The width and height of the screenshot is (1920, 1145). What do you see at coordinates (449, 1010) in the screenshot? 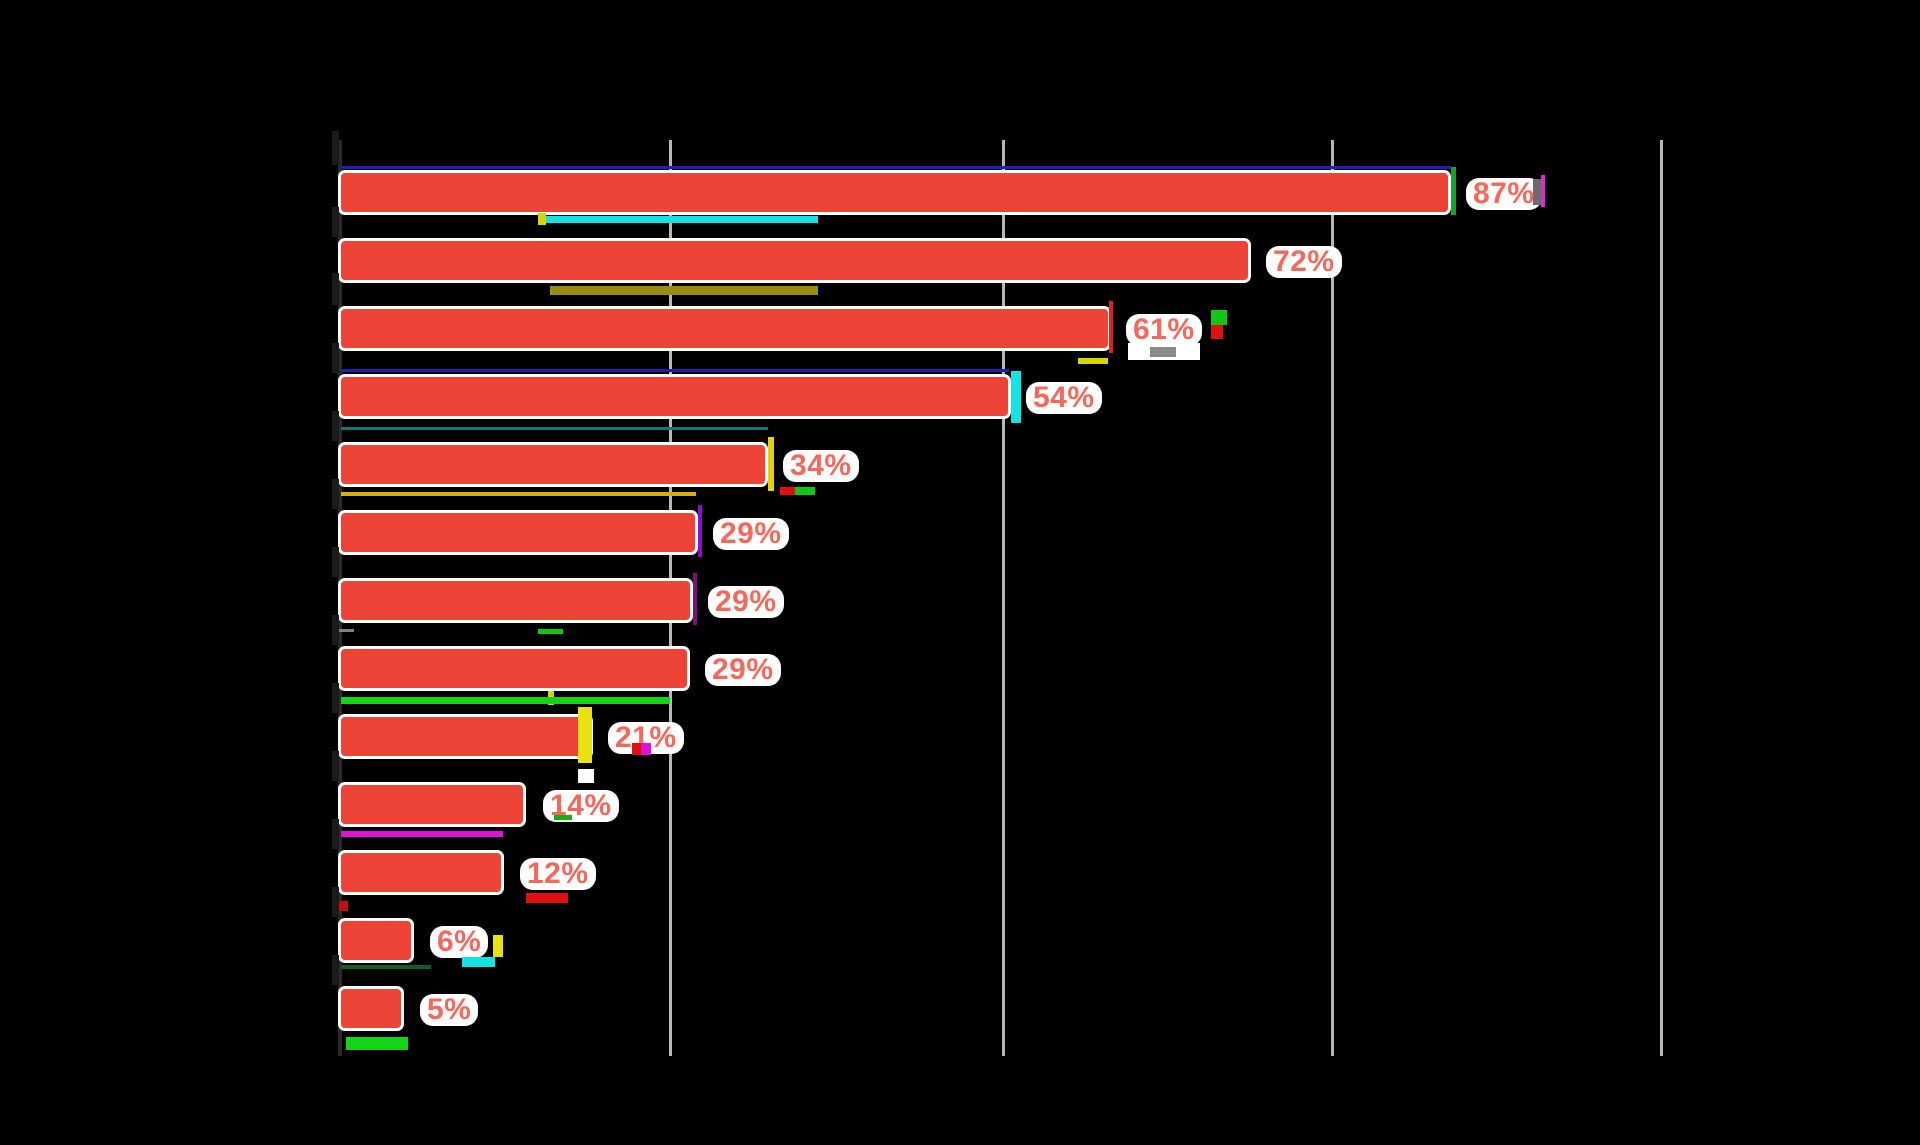
I see `bar-value-label: 5%` at bounding box center [449, 1010].